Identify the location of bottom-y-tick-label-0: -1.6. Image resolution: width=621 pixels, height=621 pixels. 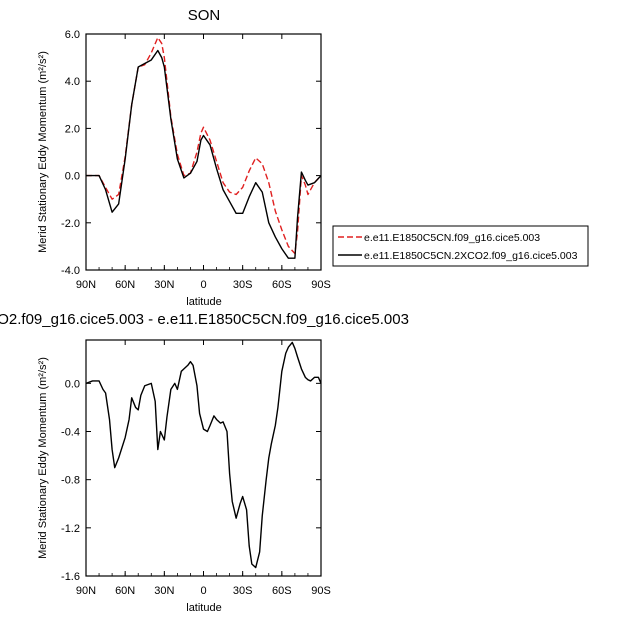
(70, 577).